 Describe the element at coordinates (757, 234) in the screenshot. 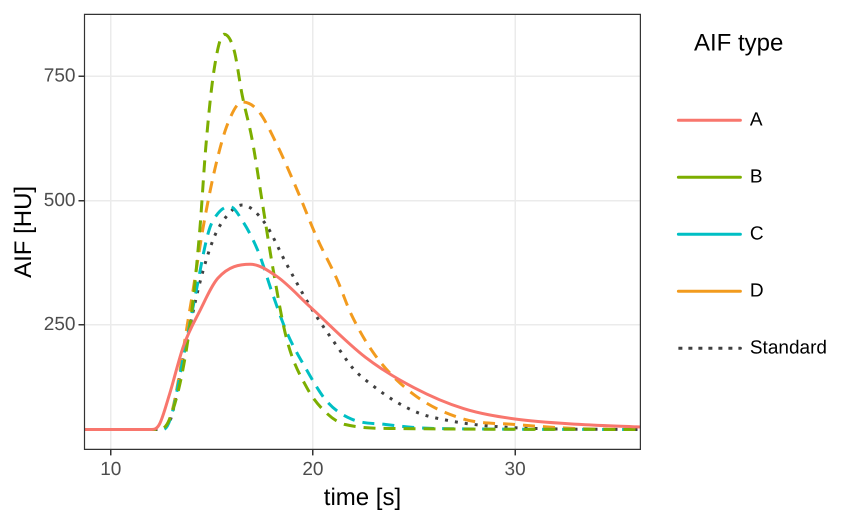

I see `legend-label: C` at that location.